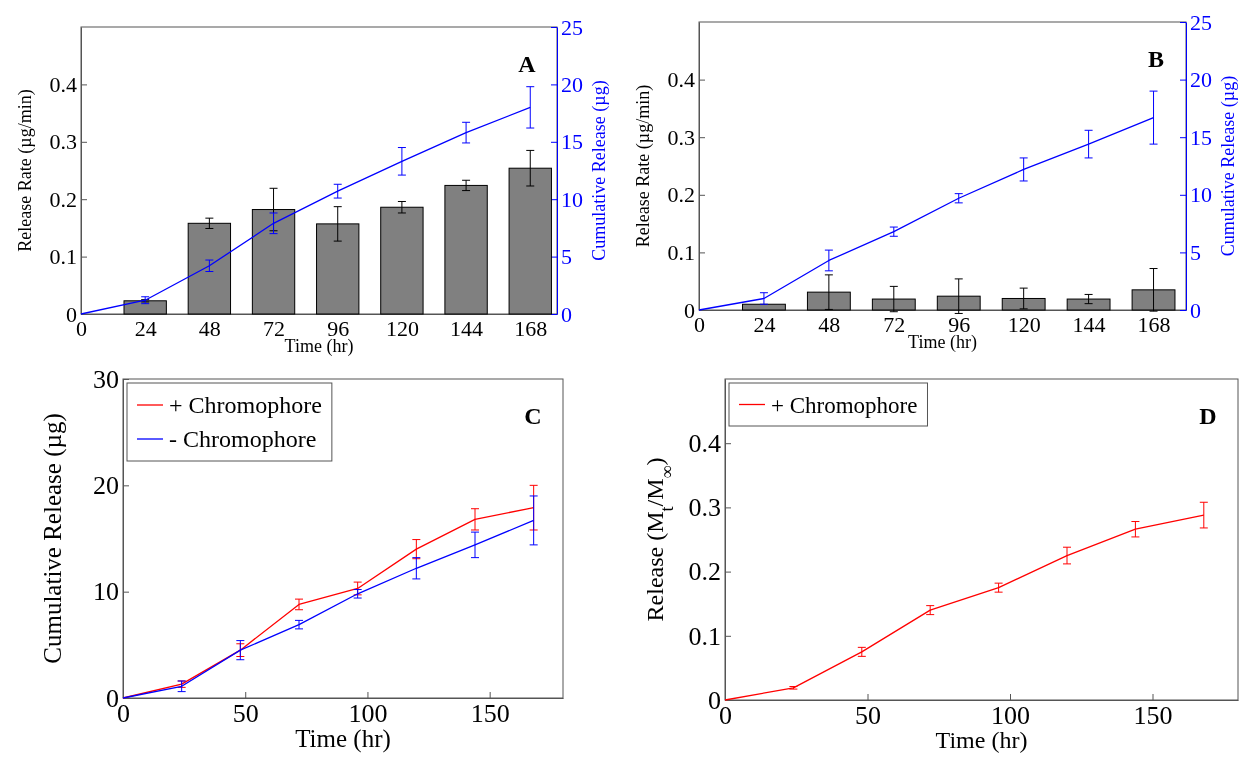 This screenshot has width=1244, height=761. What do you see at coordinates (1156, 59) in the screenshot?
I see `annotation: B` at bounding box center [1156, 59].